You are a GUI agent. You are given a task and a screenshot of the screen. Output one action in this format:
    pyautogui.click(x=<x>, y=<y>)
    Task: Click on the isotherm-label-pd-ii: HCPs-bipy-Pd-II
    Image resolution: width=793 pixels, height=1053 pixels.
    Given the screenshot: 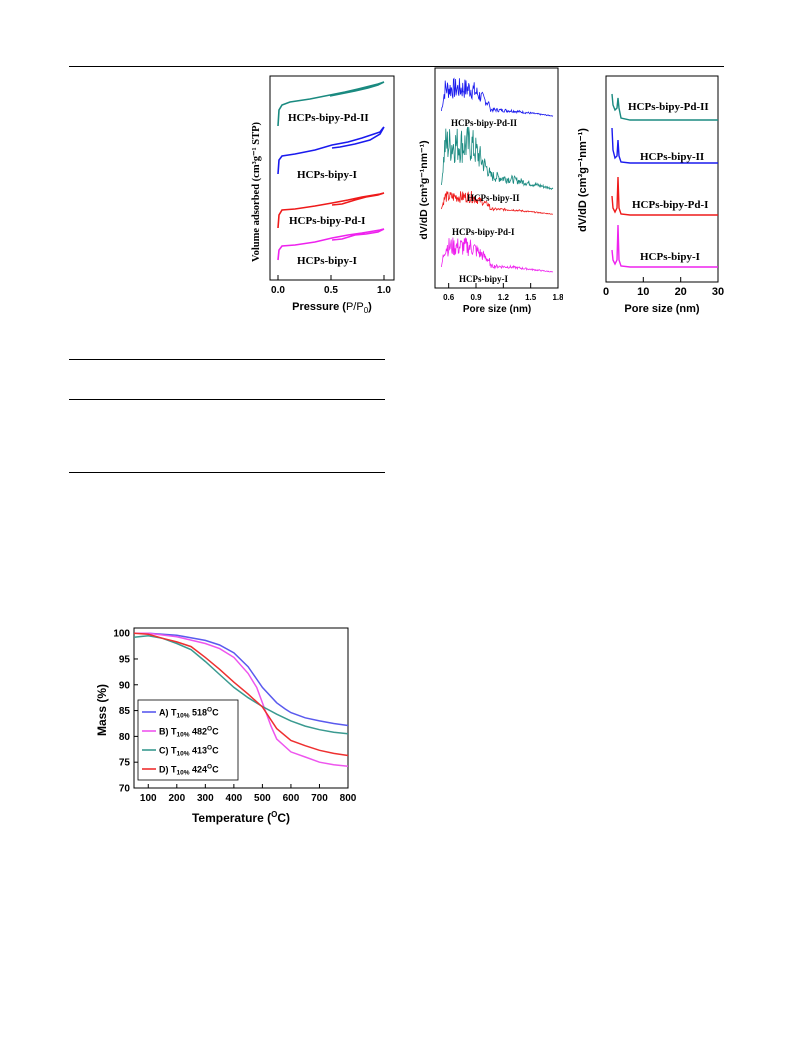 What is the action you would take?
    pyautogui.click(x=328, y=118)
    